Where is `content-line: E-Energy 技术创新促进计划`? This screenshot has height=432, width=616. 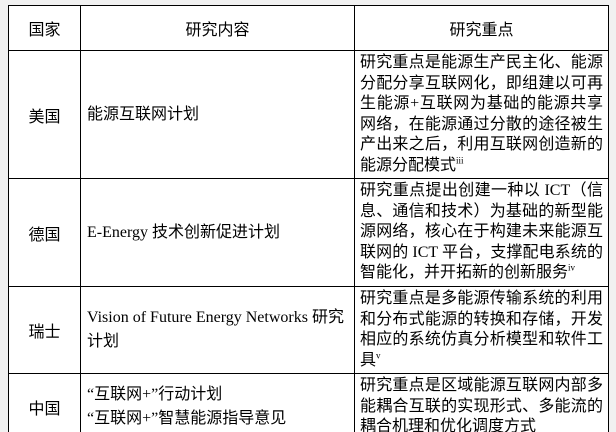
content-line: E-Energy 技术创新促进计划 is located at coordinates (184, 232).